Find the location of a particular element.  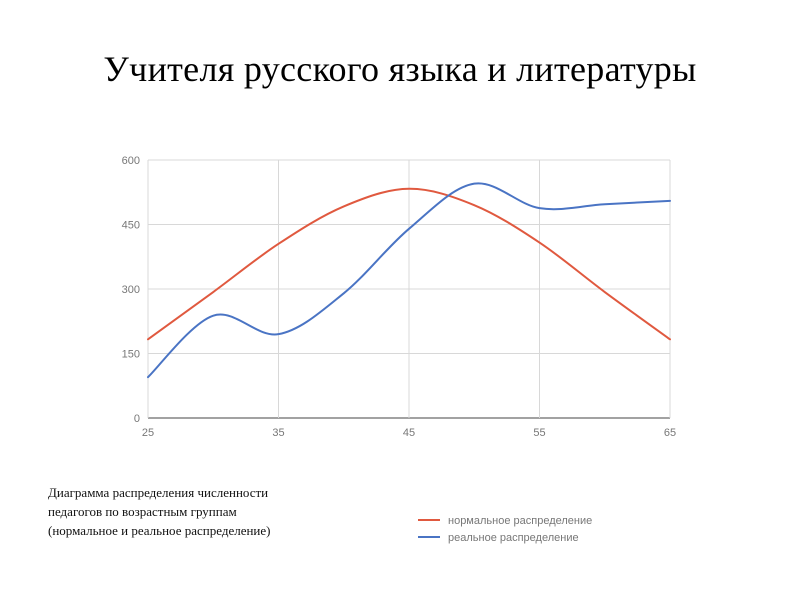

legend-label: реальное распределение is located at coordinates (513, 538).